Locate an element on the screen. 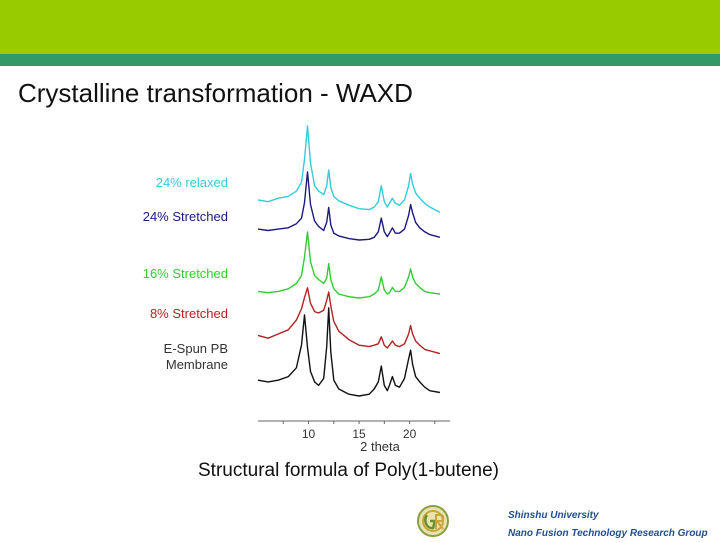  top-banner is located at coordinates (360, 27).